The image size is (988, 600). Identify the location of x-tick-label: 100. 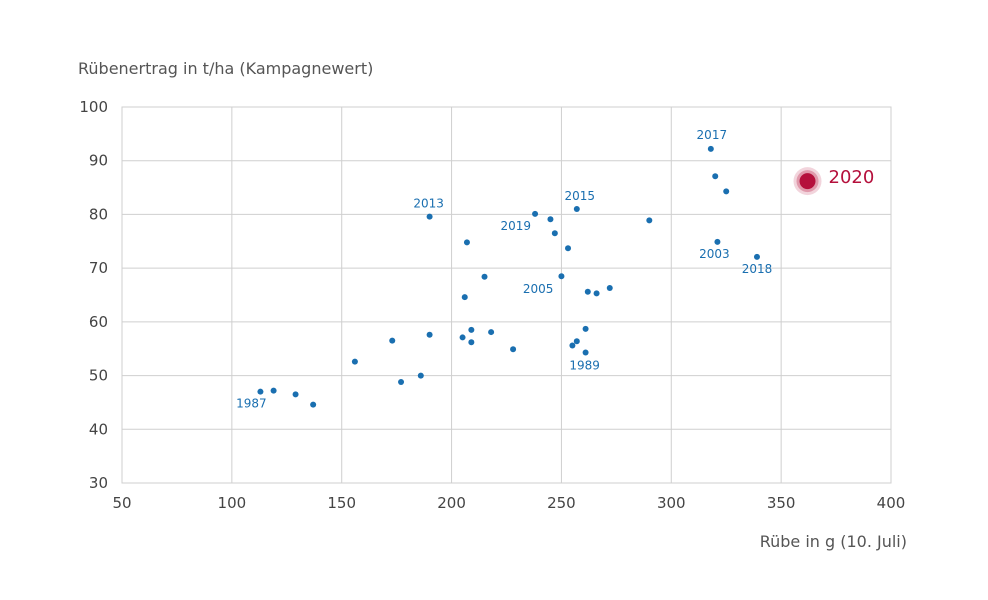
(232, 503).